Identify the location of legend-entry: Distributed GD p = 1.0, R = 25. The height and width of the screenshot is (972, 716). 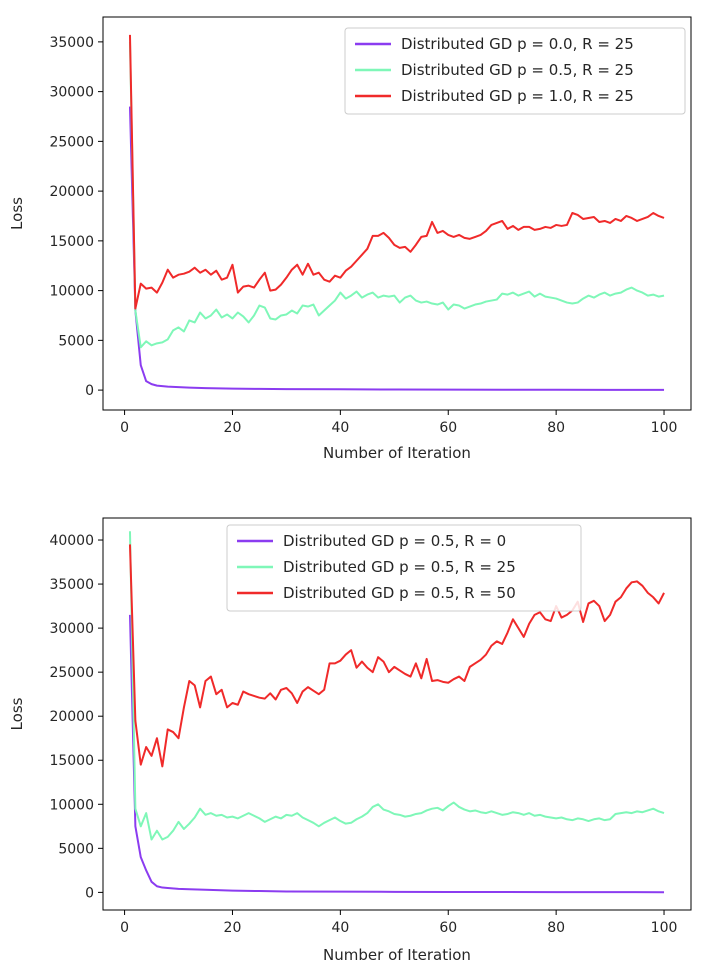
(517, 96).